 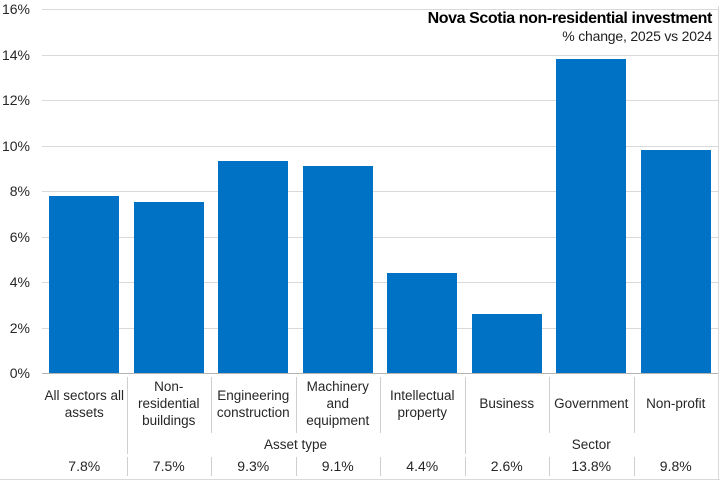 I want to click on category-label-line: All sectors all, so click(x=84, y=395).